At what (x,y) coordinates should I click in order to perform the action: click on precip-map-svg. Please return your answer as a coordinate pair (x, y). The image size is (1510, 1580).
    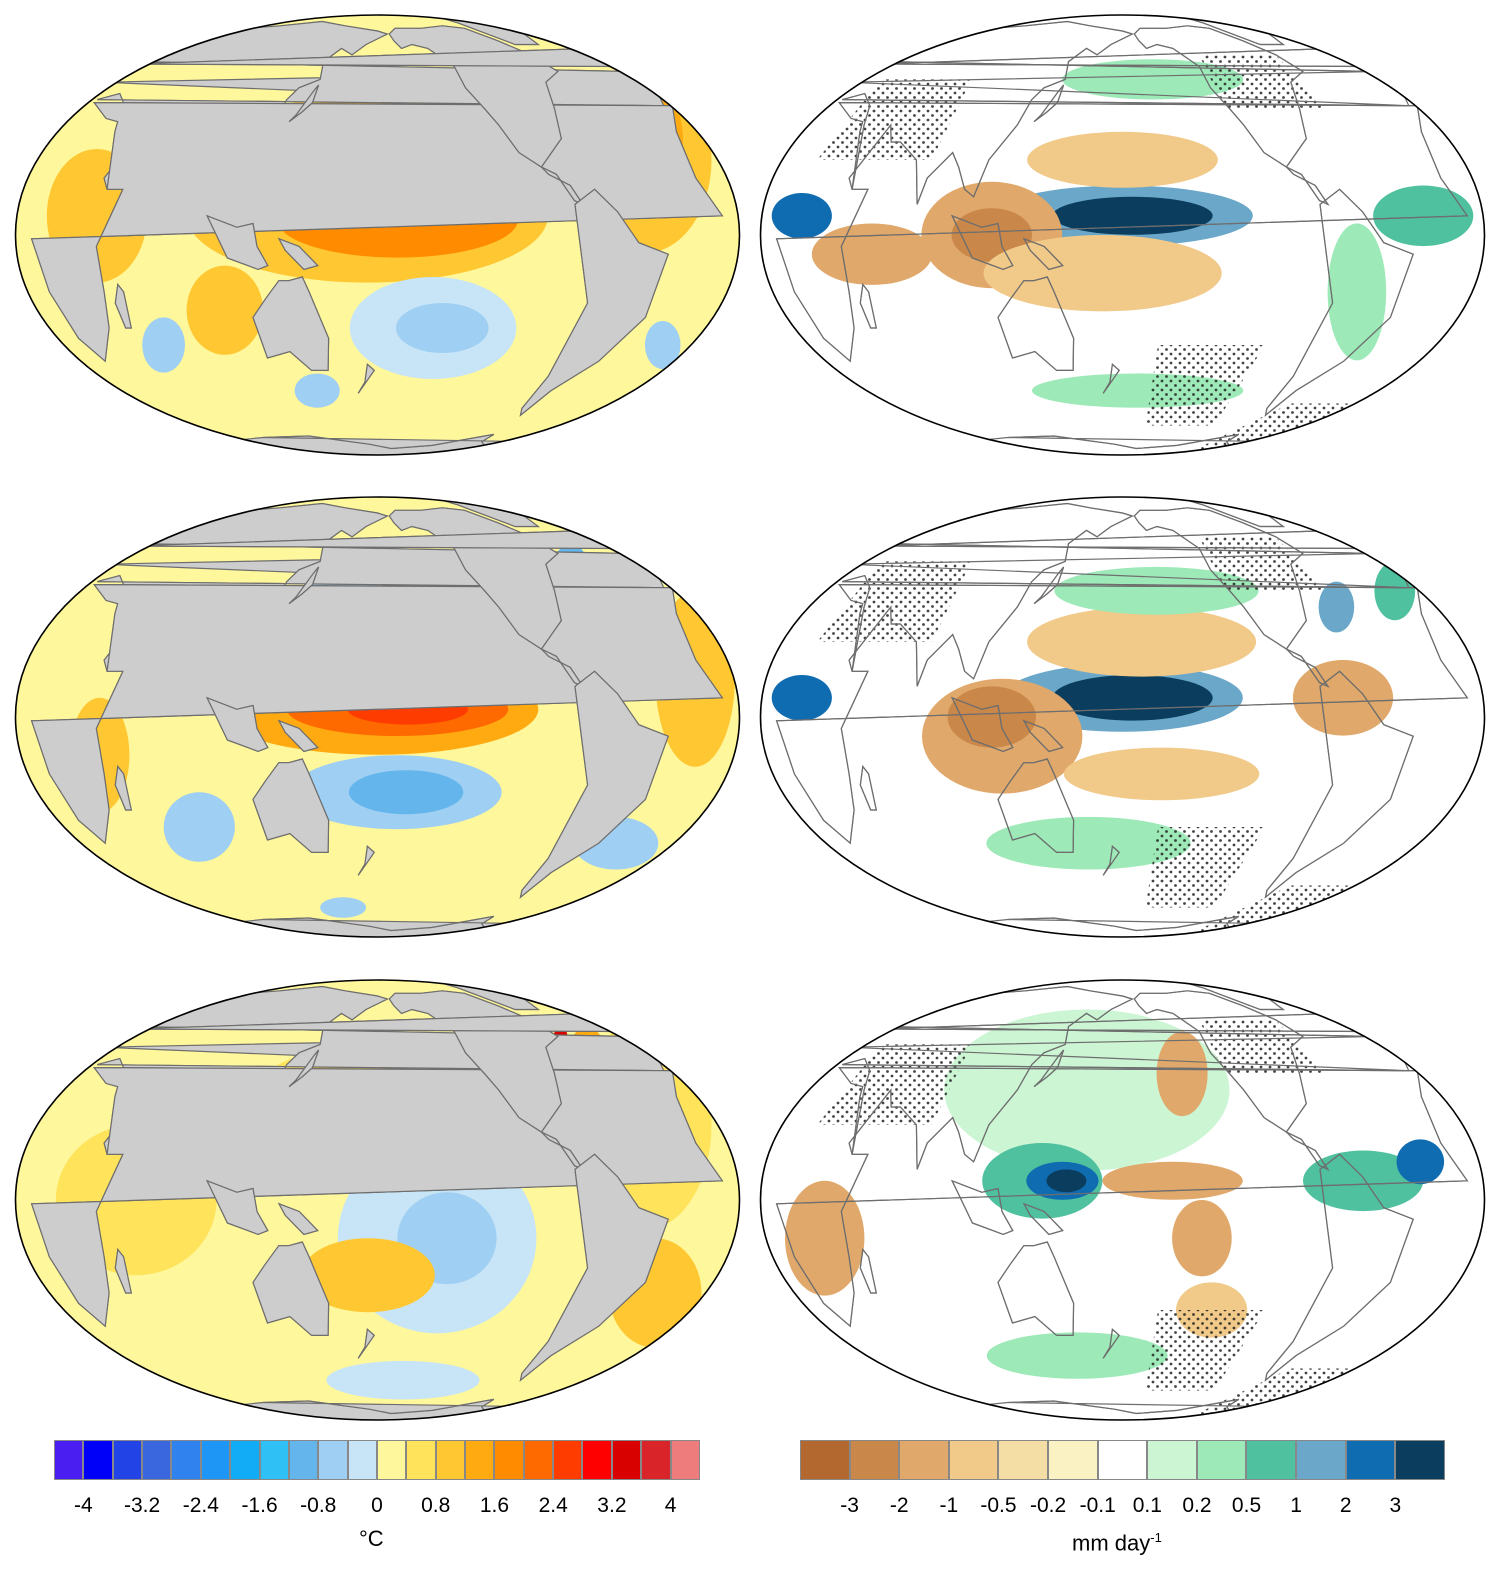
    Looking at the image, I should click on (1122, 715).